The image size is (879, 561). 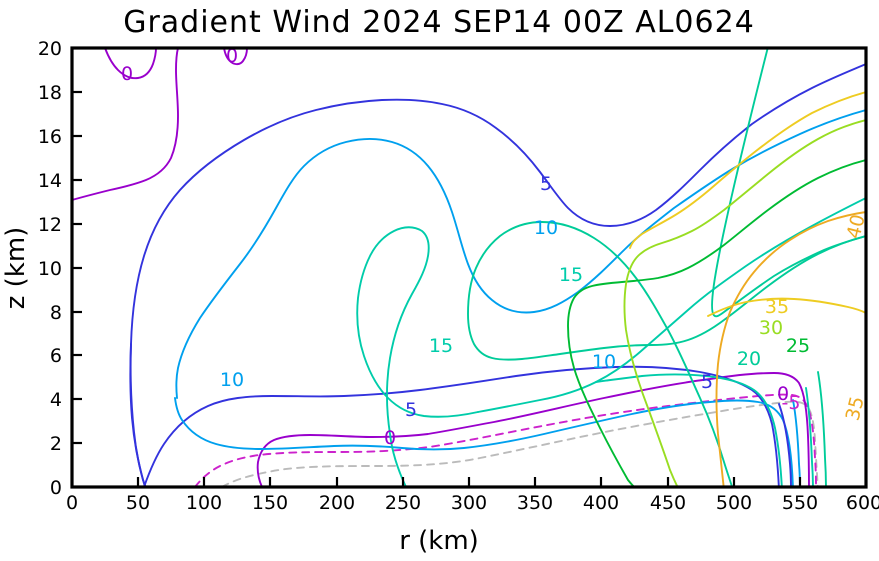 I want to click on contour-label-35-a: 35, so click(x=777, y=307).